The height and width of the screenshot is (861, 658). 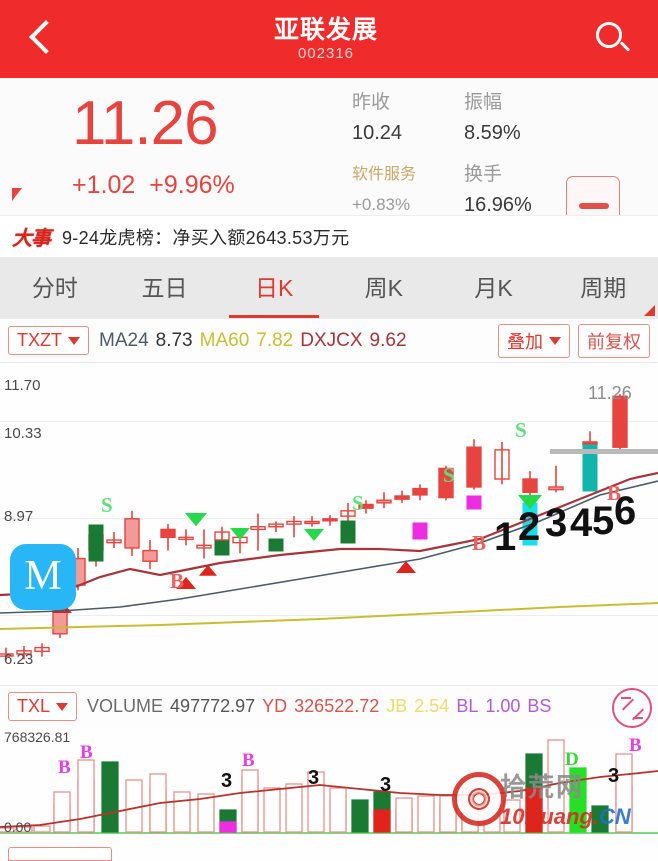 I want to click on indicator-selector-txzt: TXZT, so click(x=48, y=340).